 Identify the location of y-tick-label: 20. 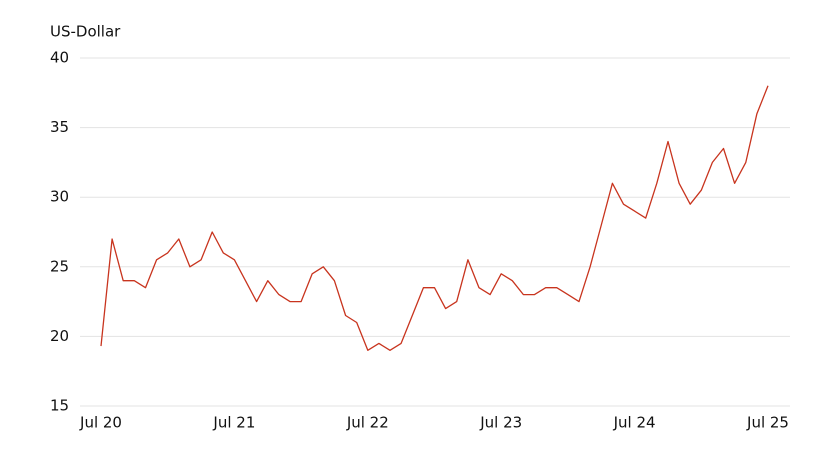
(59, 336).